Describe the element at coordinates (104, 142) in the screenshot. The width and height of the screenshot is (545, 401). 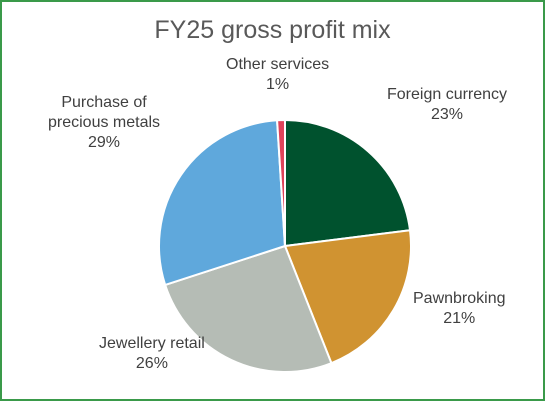
I see `slice-value-label: 29%` at that location.